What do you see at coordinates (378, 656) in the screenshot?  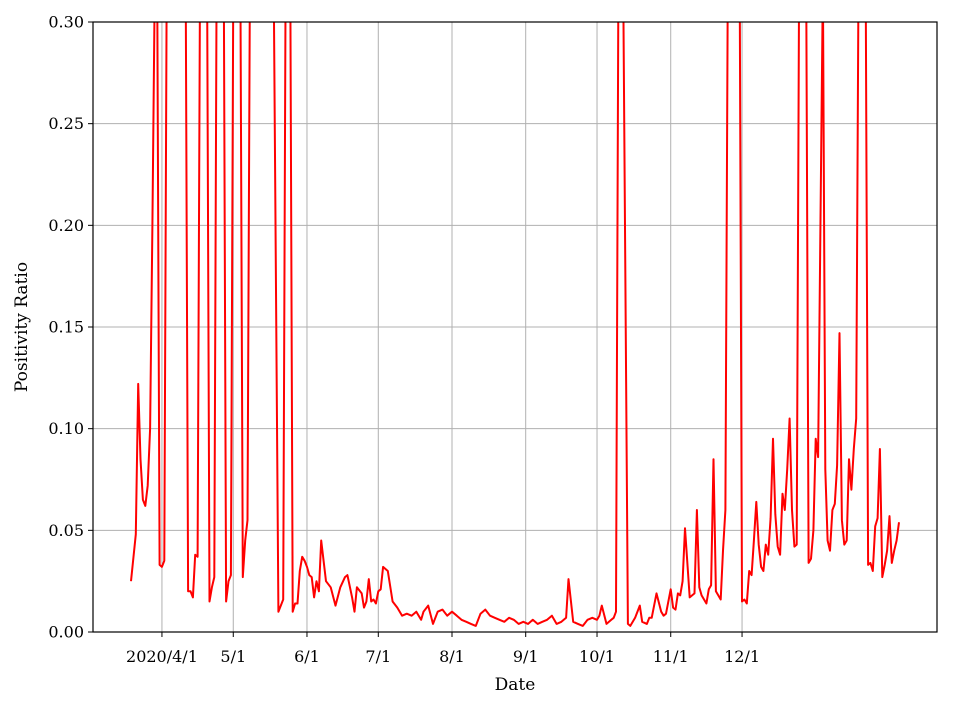 I see `x-tick-label: 7/1` at bounding box center [378, 656].